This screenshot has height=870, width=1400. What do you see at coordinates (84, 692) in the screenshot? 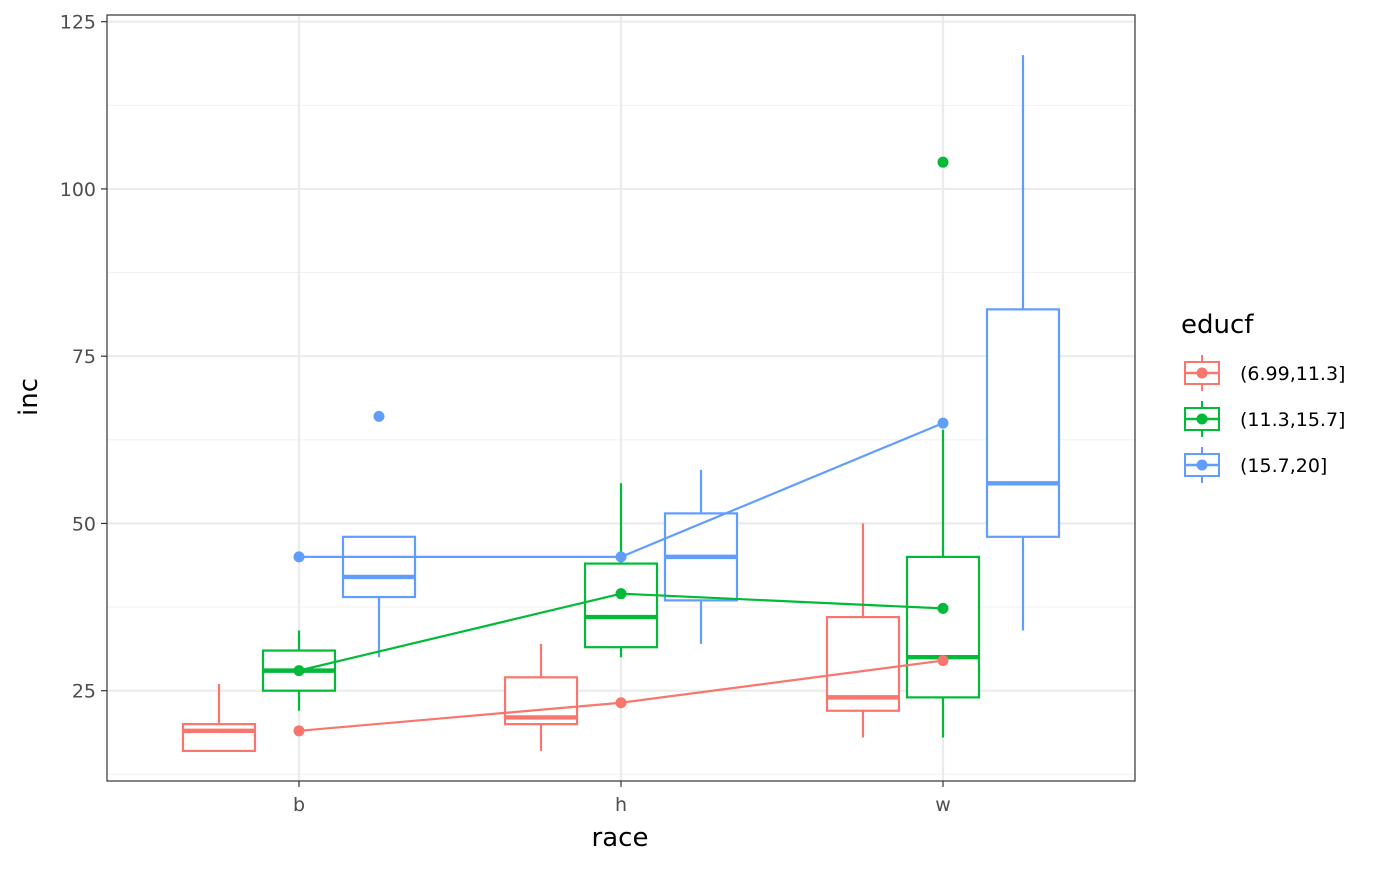
I see `y-tick-label: 25` at bounding box center [84, 692].